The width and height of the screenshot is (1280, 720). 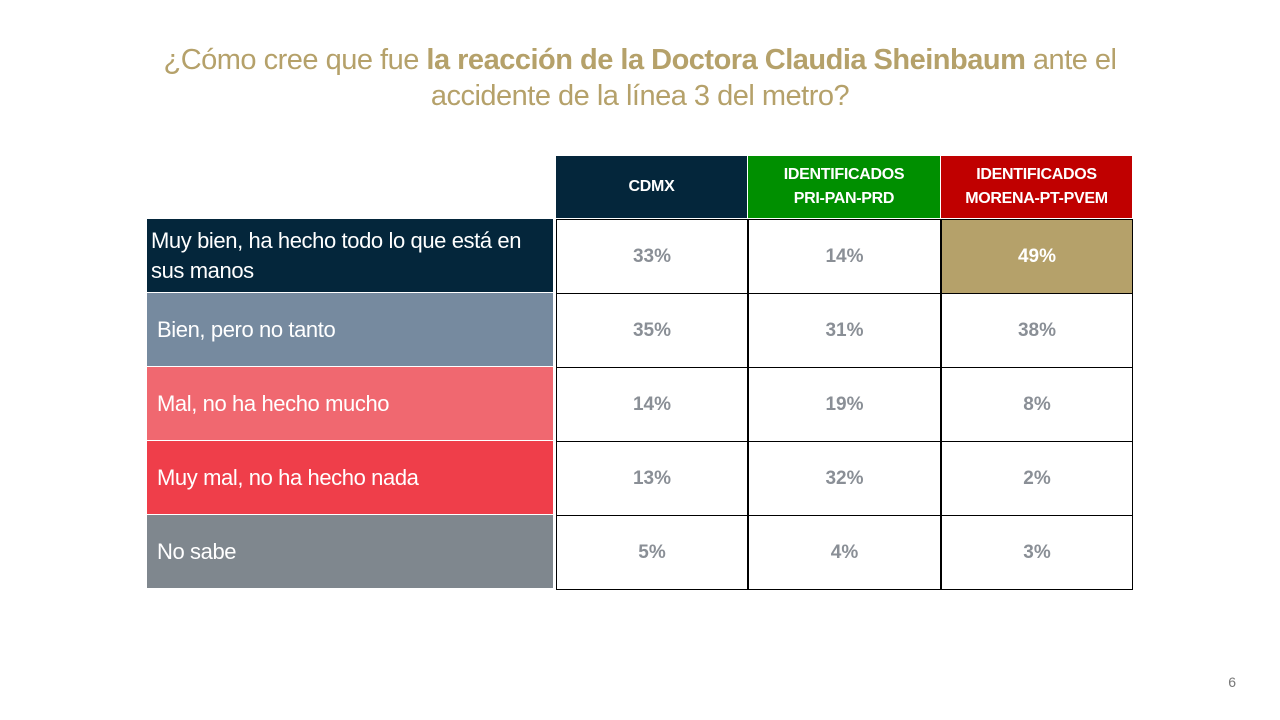 What do you see at coordinates (652, 256) in the screenshot?
I see `table-cell: 33%` at bounding box center [652, 256].